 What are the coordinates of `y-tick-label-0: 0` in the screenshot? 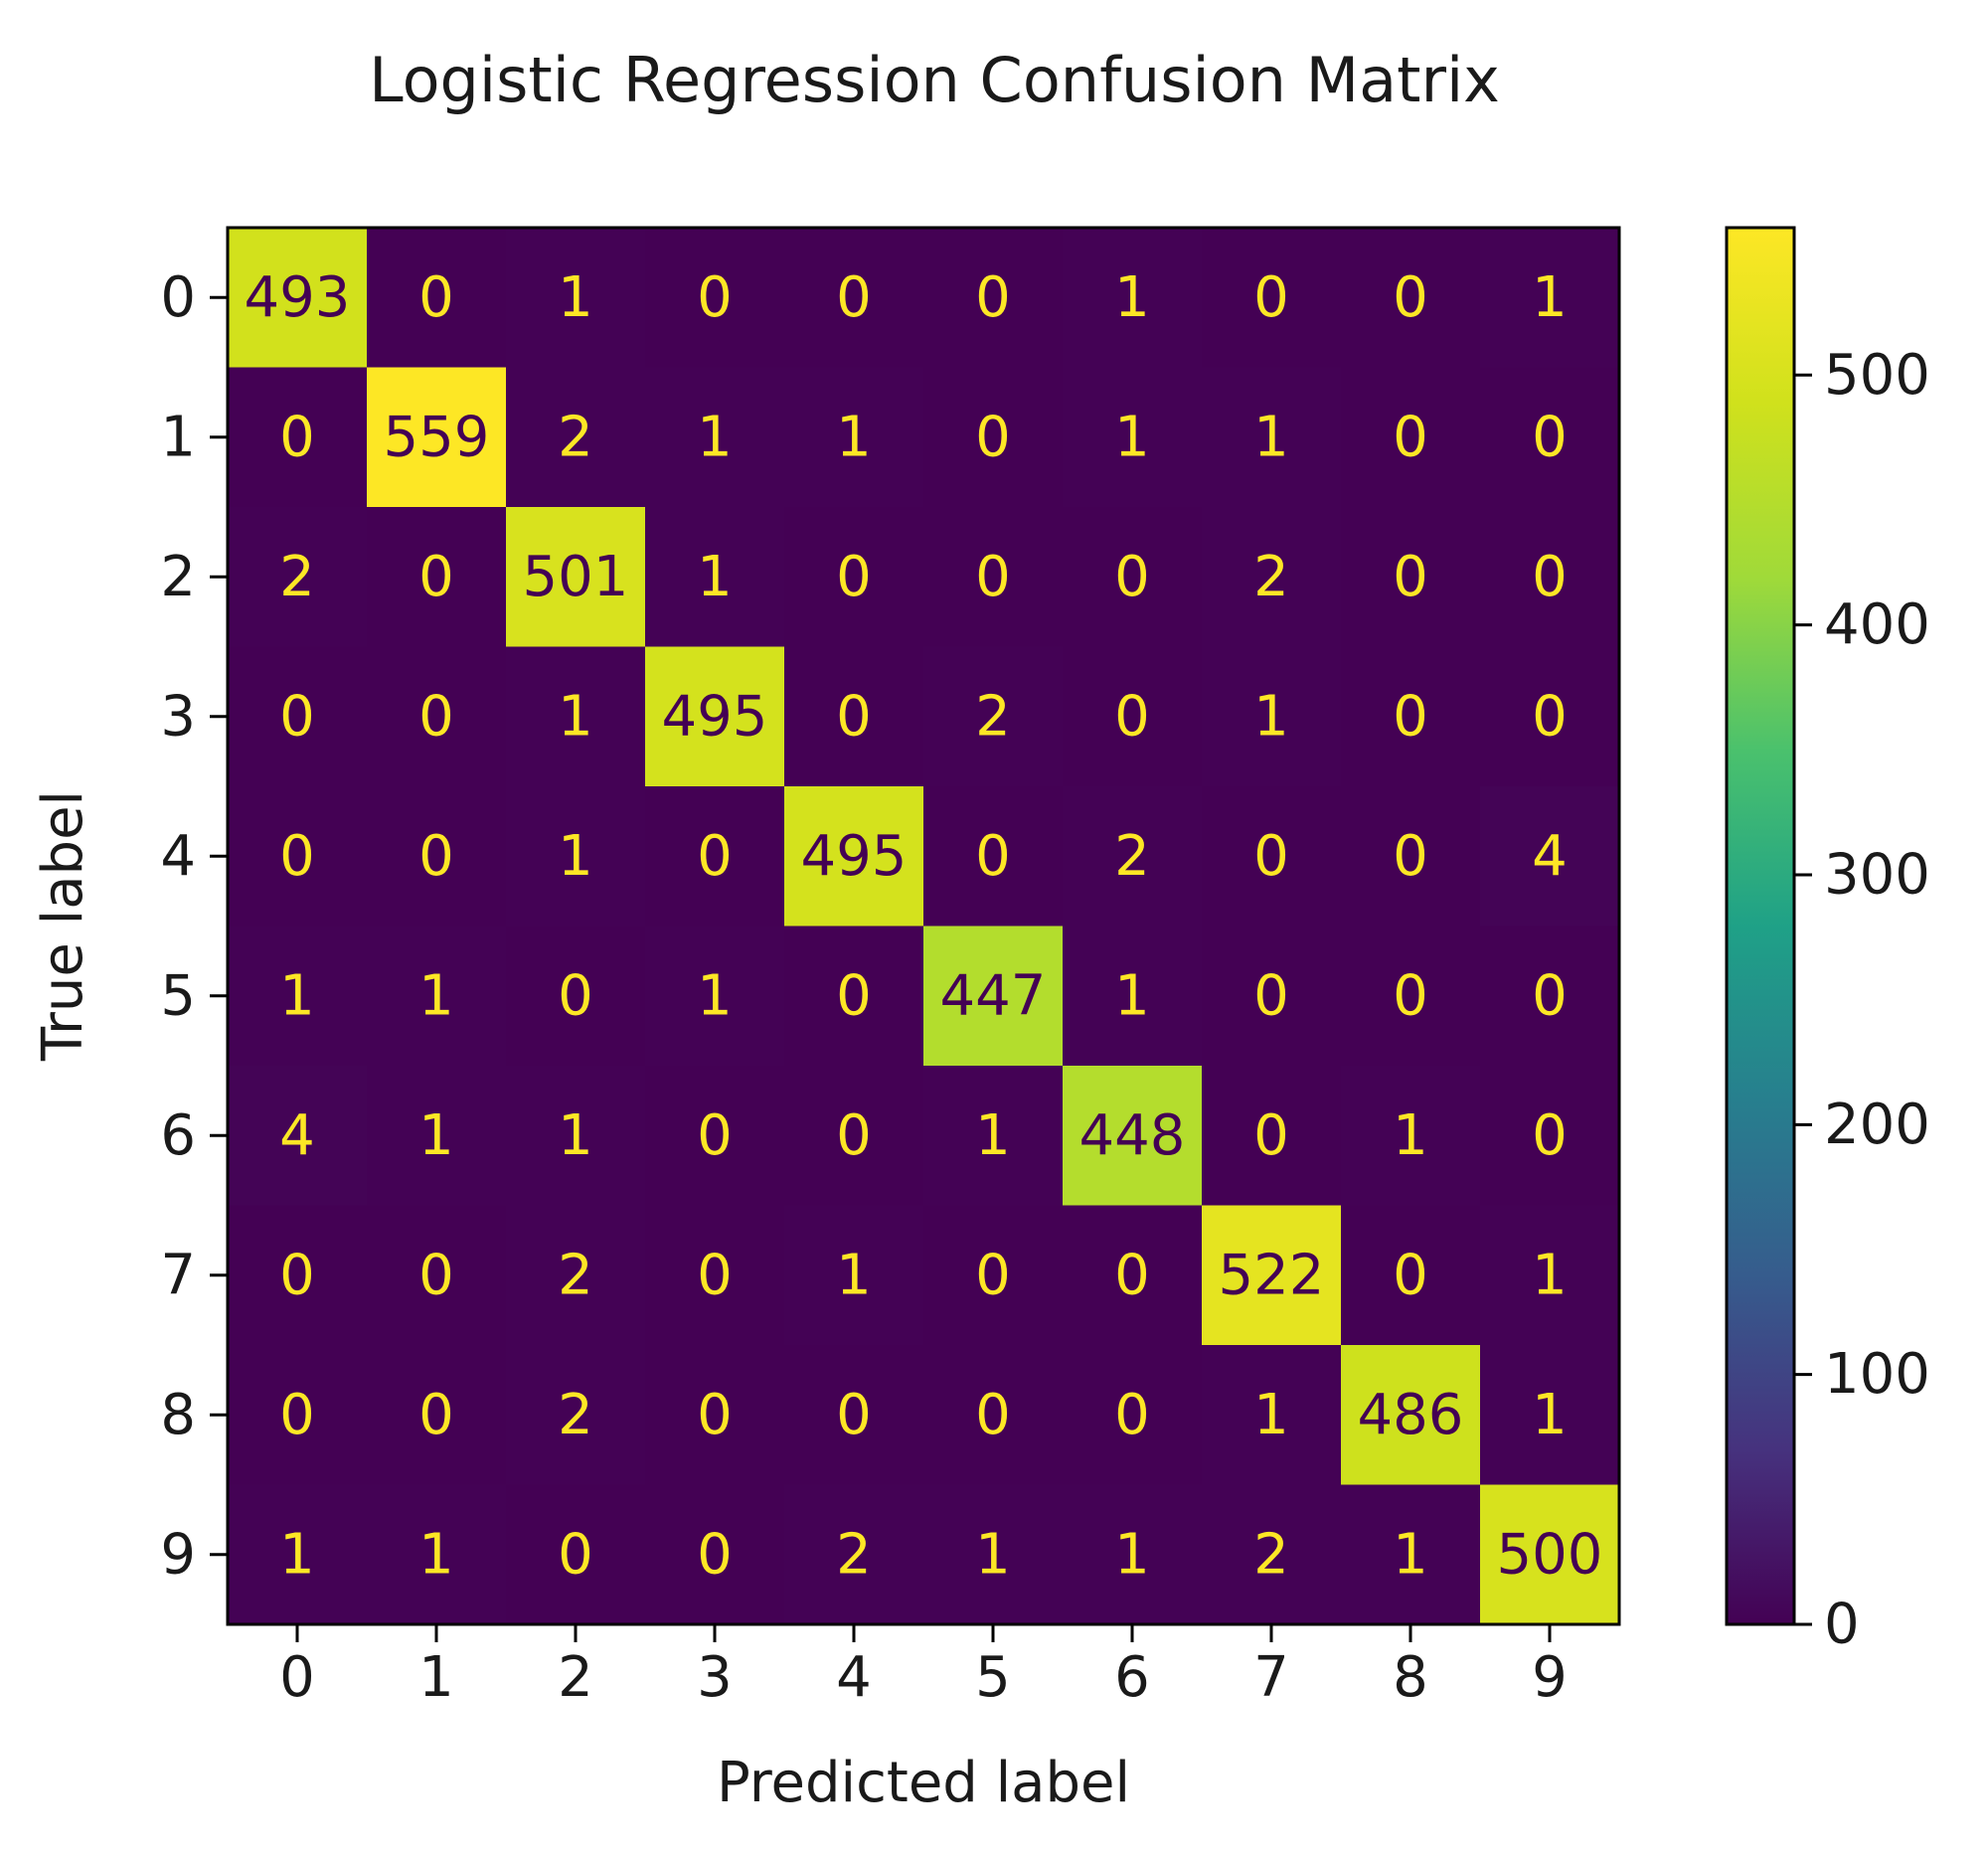 It's located at (178, 297).